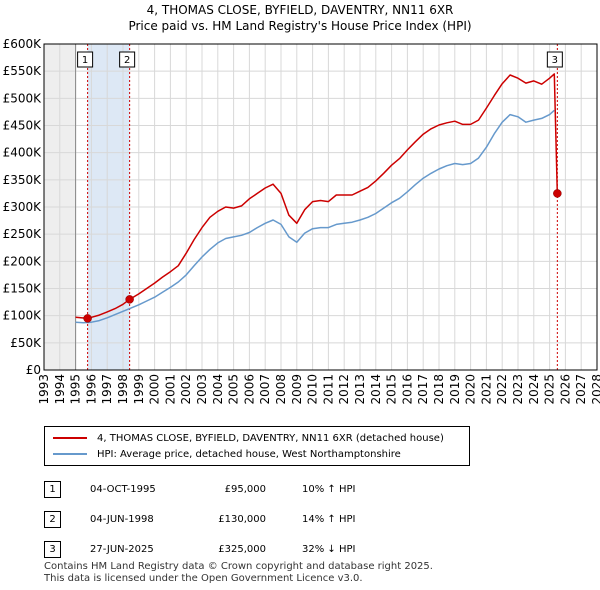 The width and height of the screenshot is (600, 590). What do you see at coordinates (52, 489) in the screenshot?
I see `sale-marker-1: 1` at bounding box center [52, 489].